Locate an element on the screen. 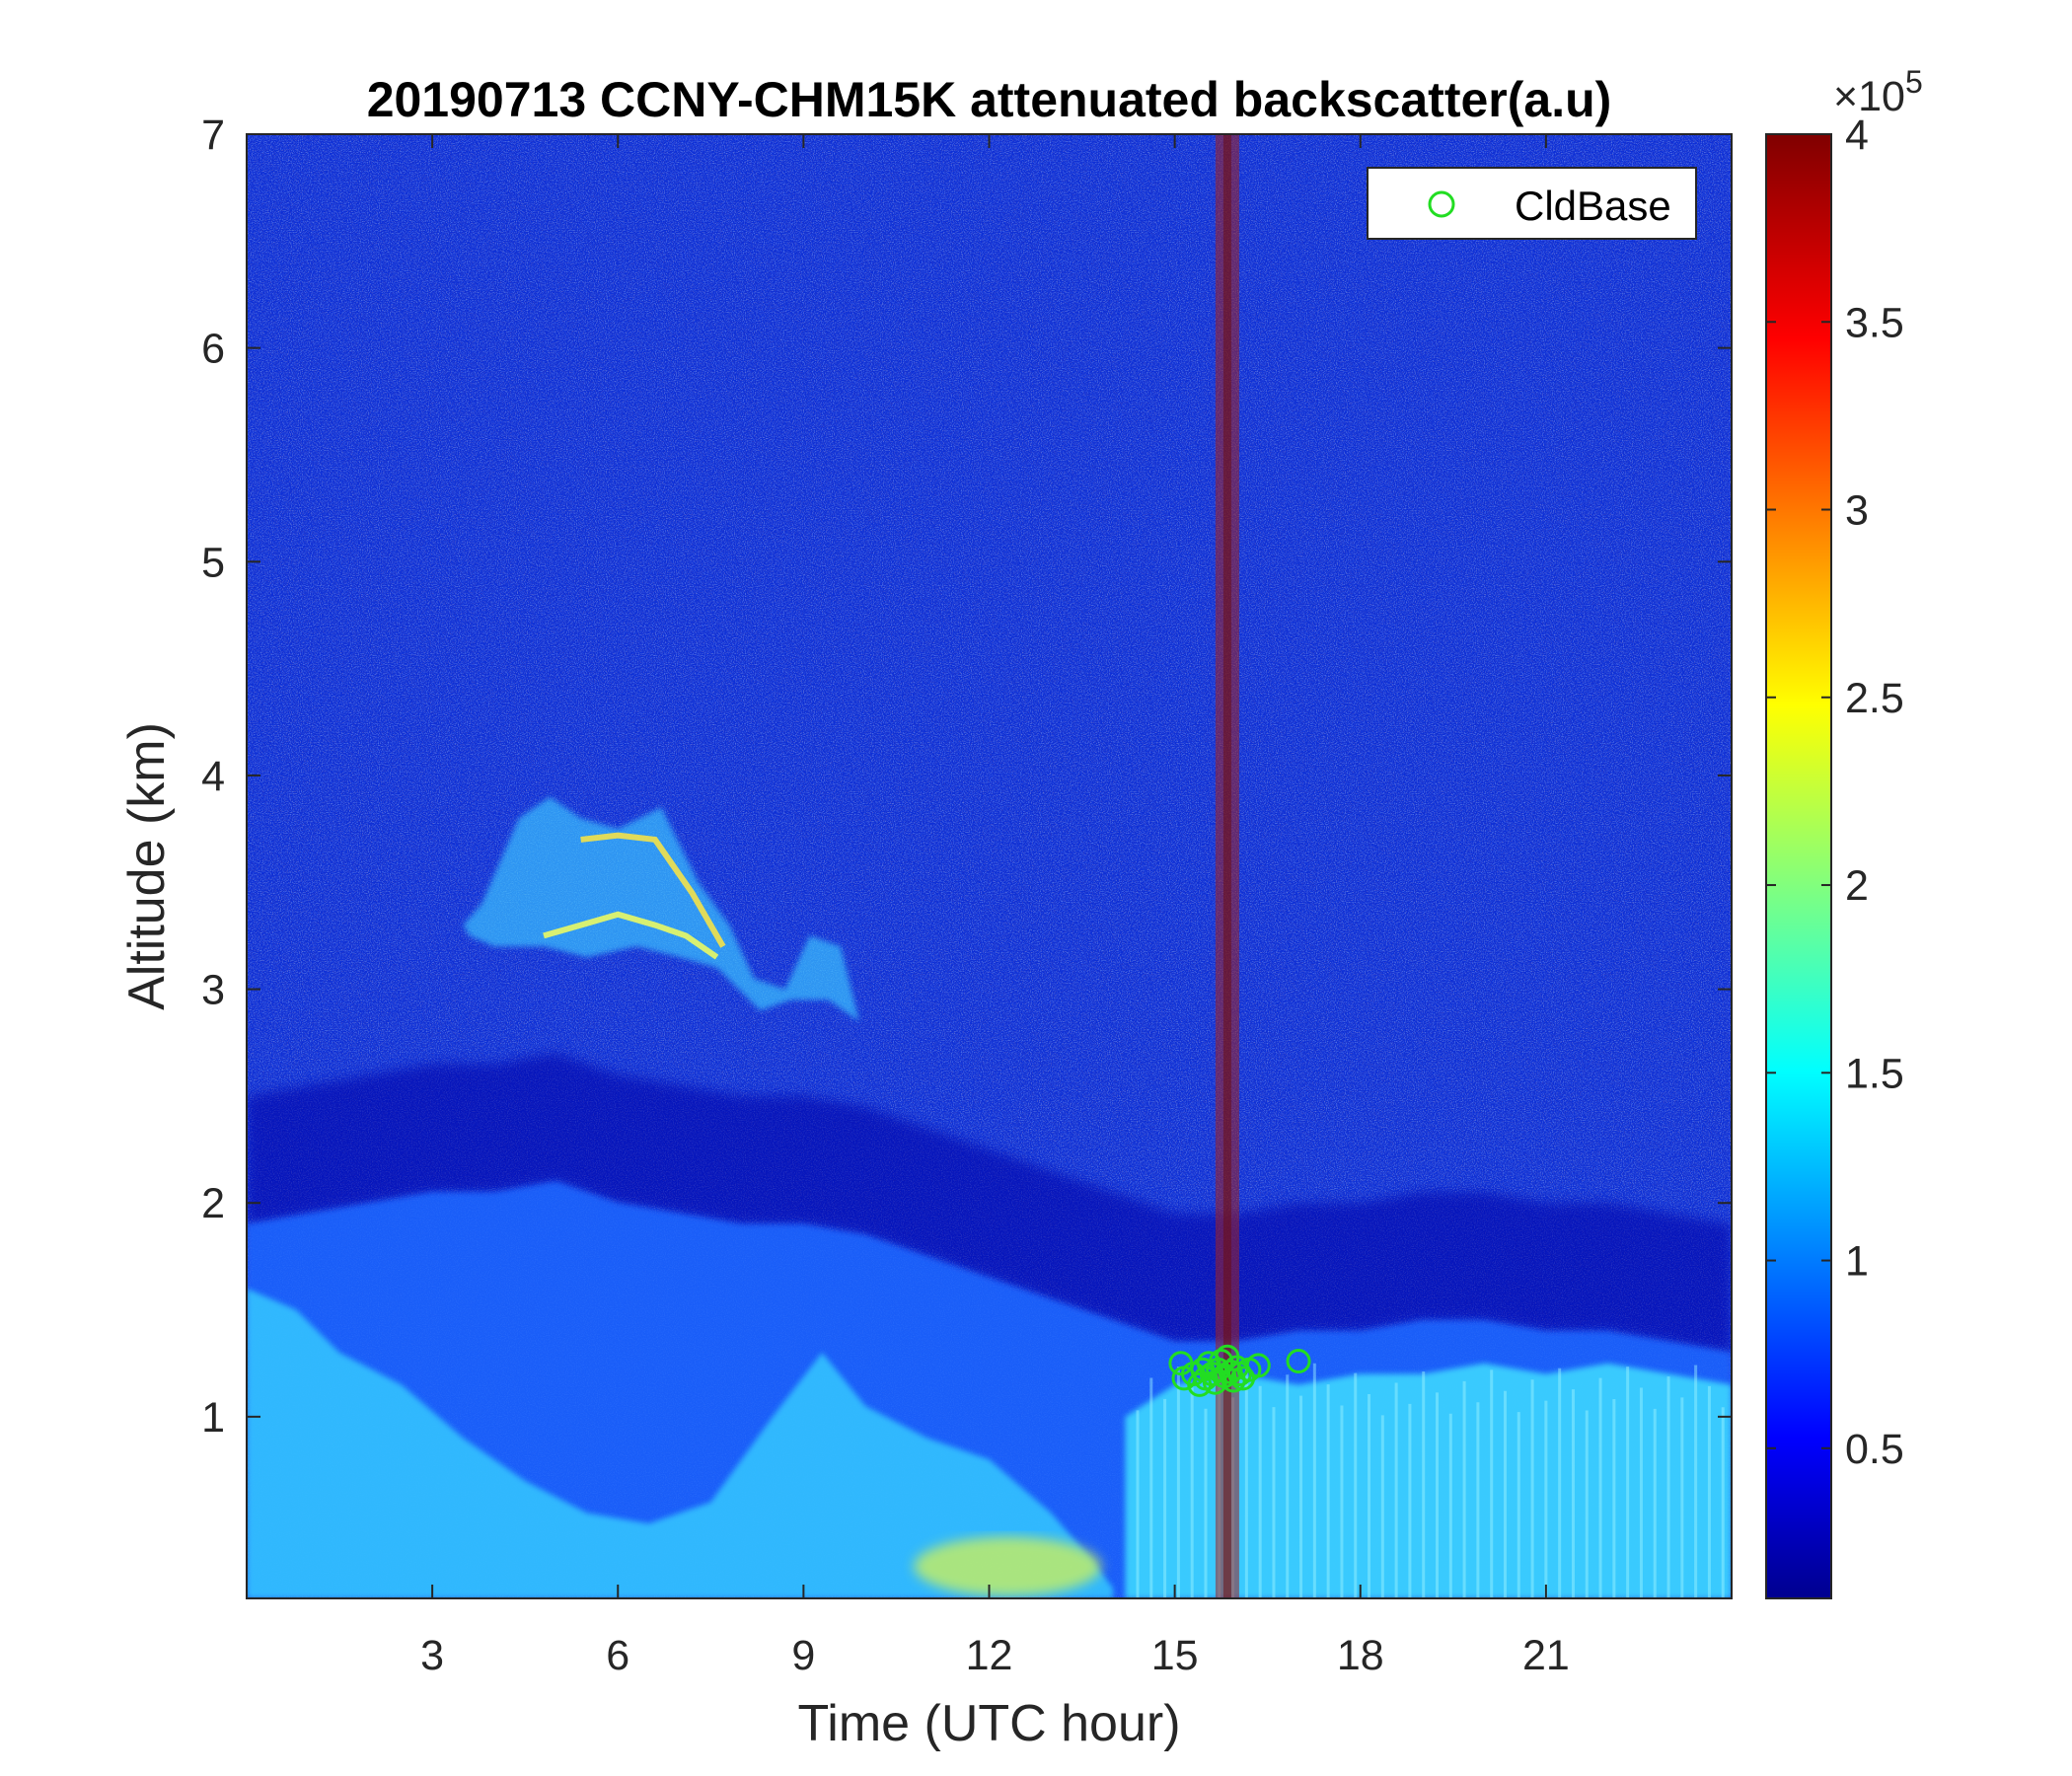 The image size is (2072, 1776). y-tick-label: 3 is located at coordinates (213, 991).